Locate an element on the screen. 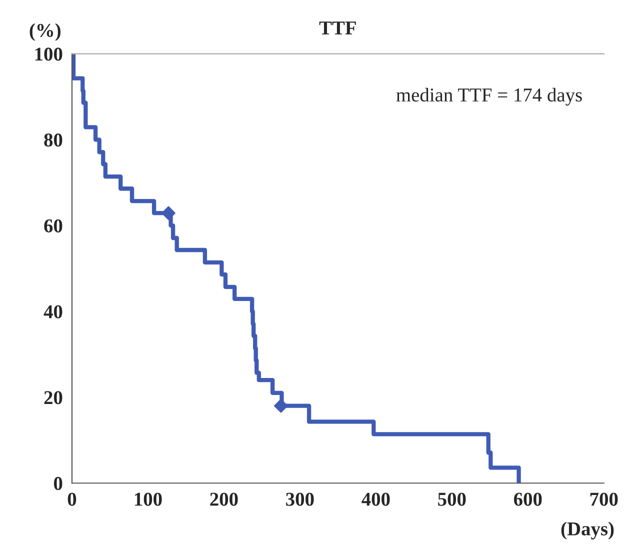  chart-title: TTF is located at coordinates (337, 28).